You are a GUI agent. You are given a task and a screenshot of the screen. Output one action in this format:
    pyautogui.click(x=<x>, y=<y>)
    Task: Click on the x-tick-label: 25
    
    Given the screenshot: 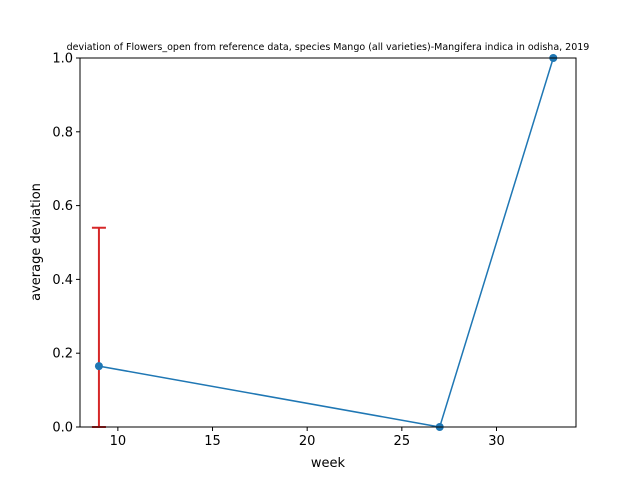 What is the action you would take?
    pyautogui.click(x=402, y=441)
    